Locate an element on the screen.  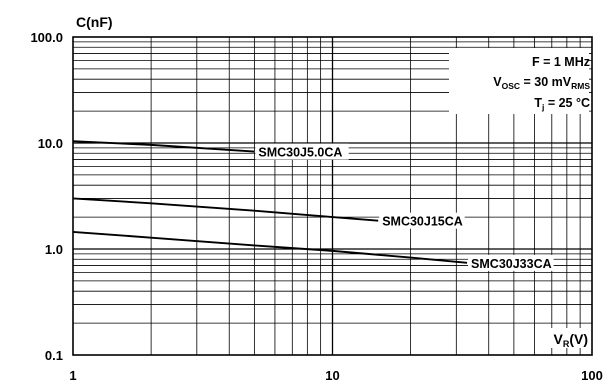
y-tick-label: 0.1 is located at coordinates (54, 355).